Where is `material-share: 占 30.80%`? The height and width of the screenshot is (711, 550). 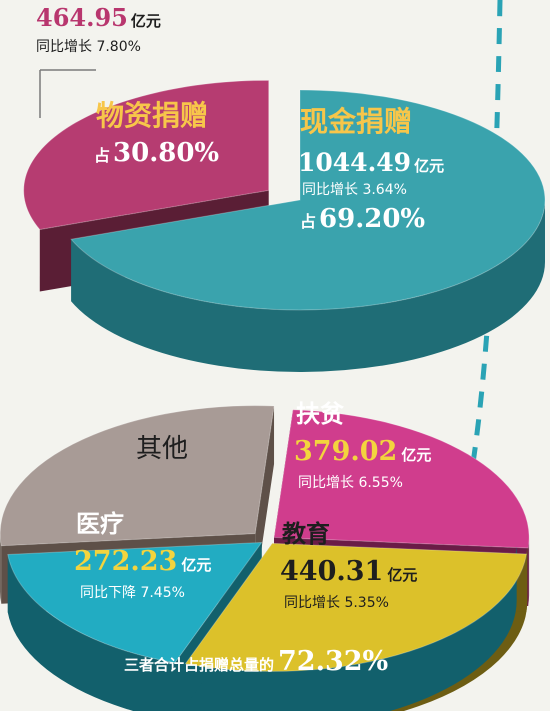 material-share: 占 30.80% is located at coordinates (157, 153).